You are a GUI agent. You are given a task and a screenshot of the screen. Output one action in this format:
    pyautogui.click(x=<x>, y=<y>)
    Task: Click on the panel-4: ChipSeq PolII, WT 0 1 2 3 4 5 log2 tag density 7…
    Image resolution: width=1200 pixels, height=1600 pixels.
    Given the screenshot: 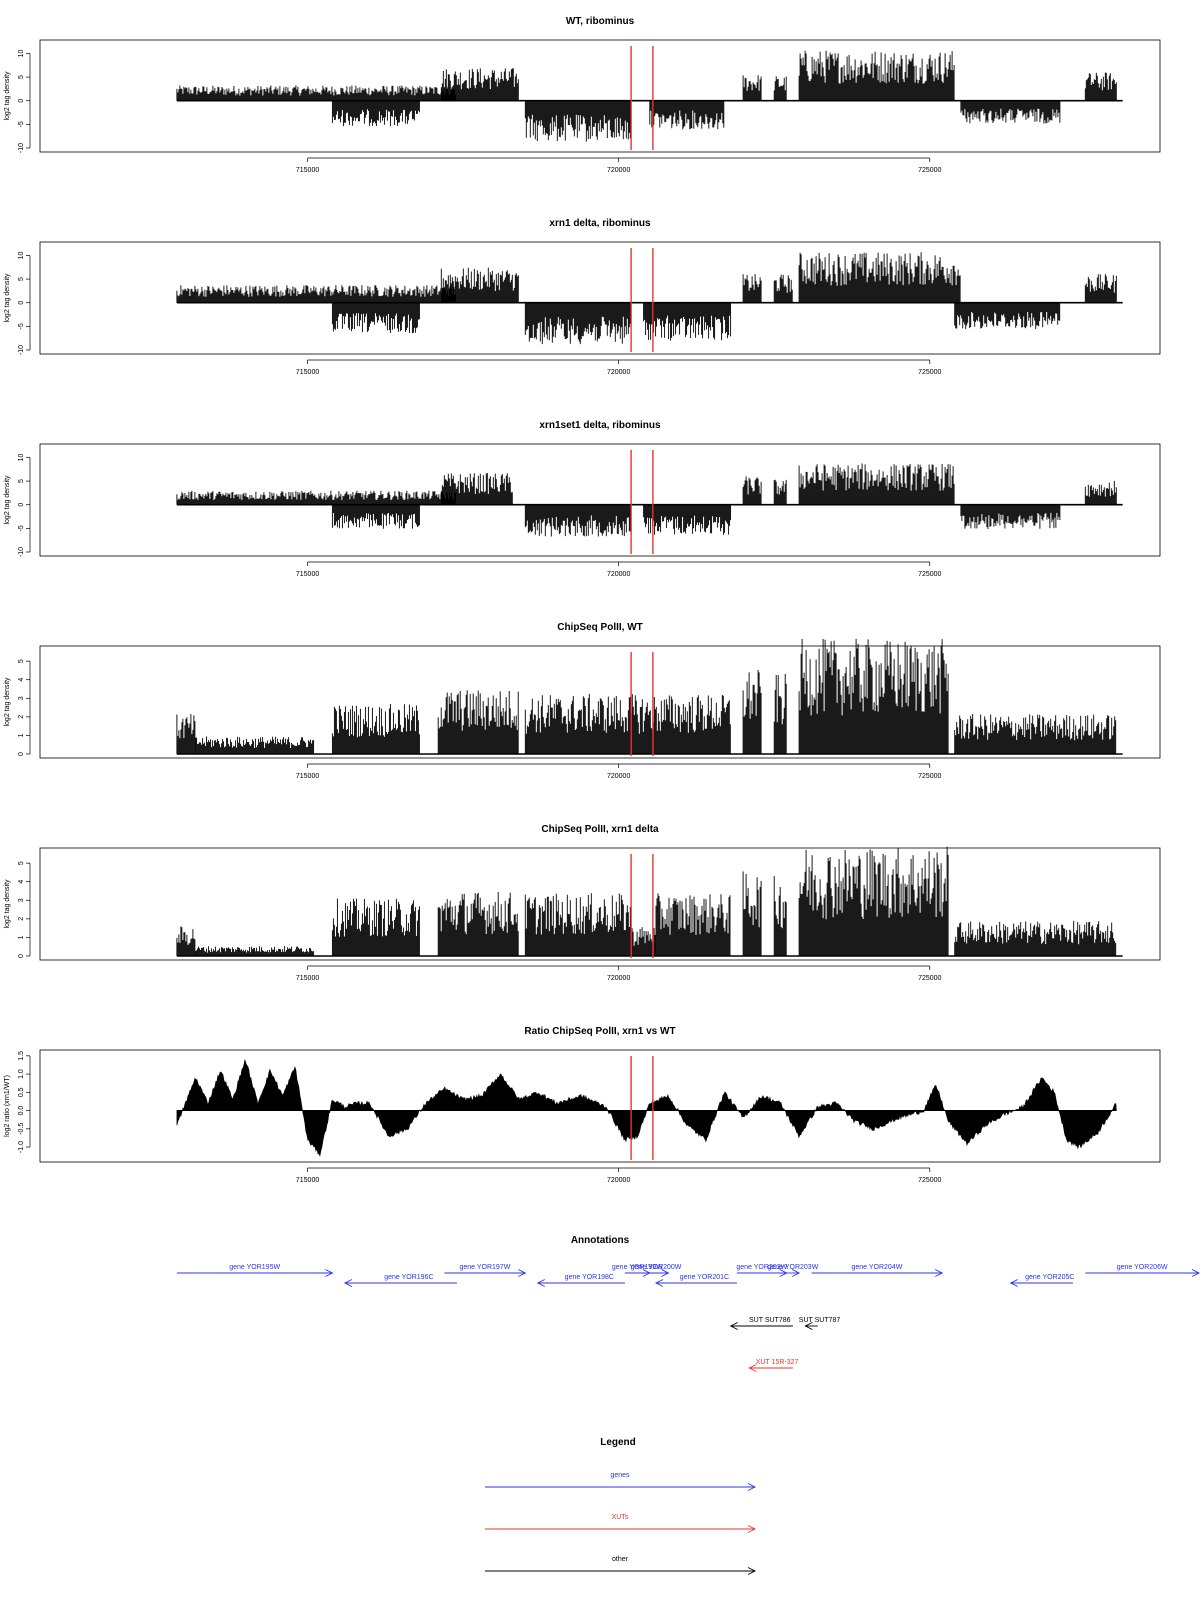 What is the action you would take?
    pyautogui.click(x=582, y=701)
    